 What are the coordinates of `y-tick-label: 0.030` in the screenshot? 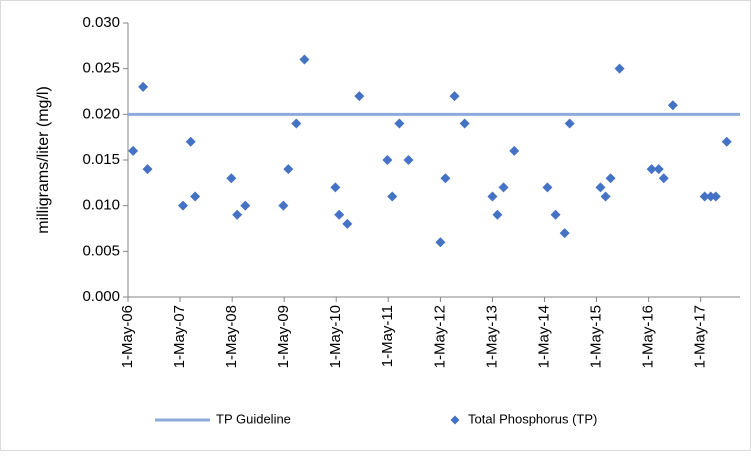 It's located at (101, 22).